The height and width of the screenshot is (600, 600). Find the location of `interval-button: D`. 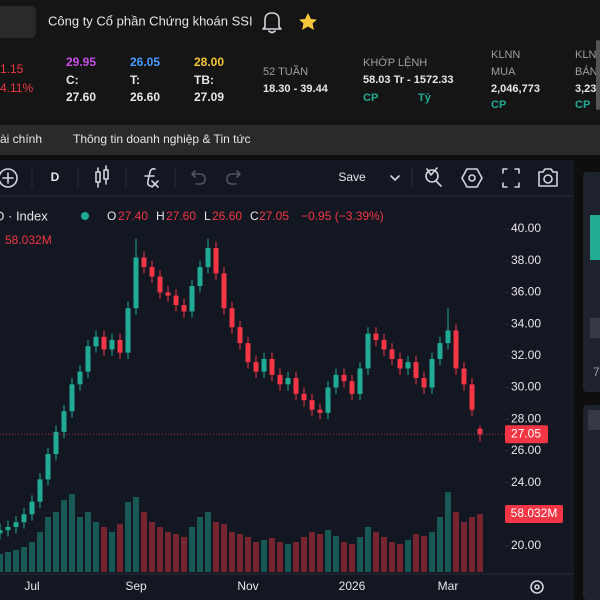

interval-button: D is located at coordinates (55, 177).